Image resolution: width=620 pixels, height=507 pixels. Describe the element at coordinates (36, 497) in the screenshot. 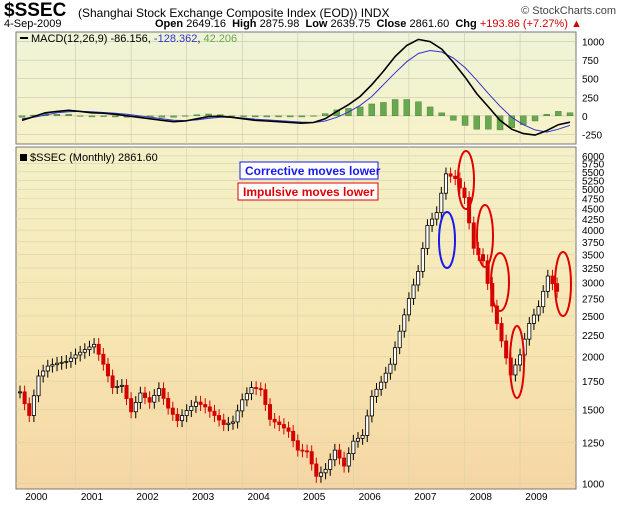

I see `x-tick-label: 2000` at that location.